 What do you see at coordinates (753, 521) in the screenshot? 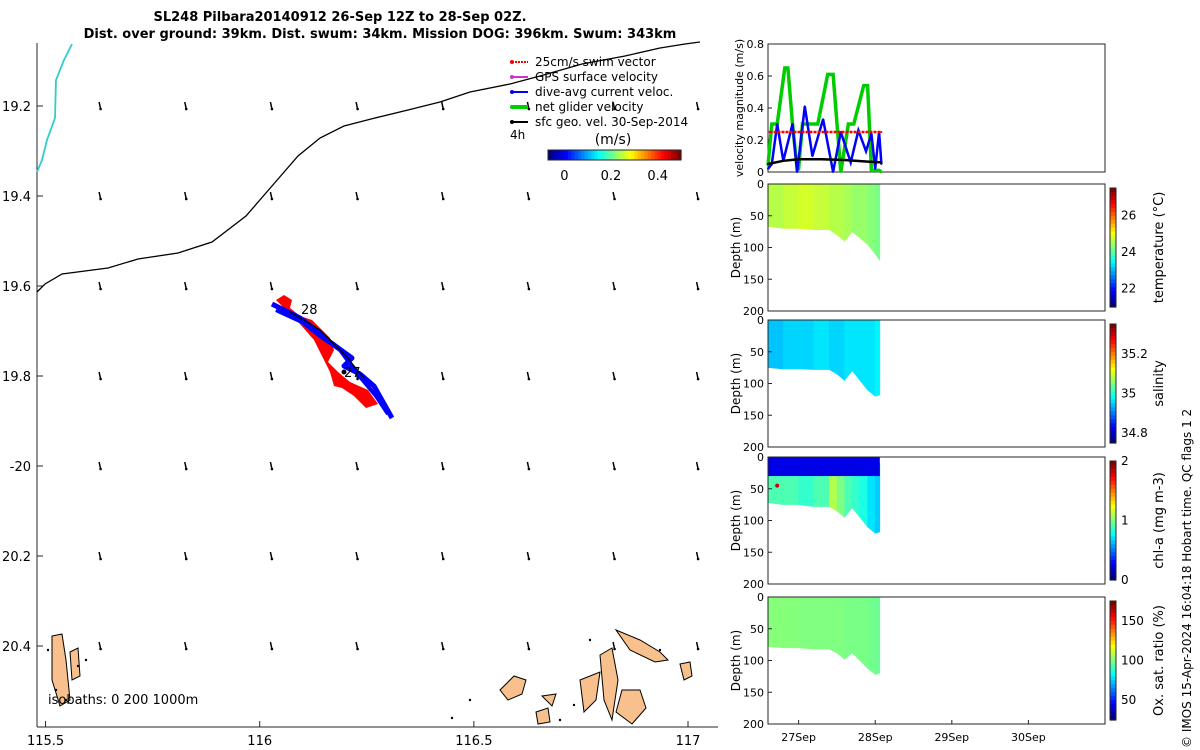
I see `depth-tick-label: 100` at bounding box center [753, 521].